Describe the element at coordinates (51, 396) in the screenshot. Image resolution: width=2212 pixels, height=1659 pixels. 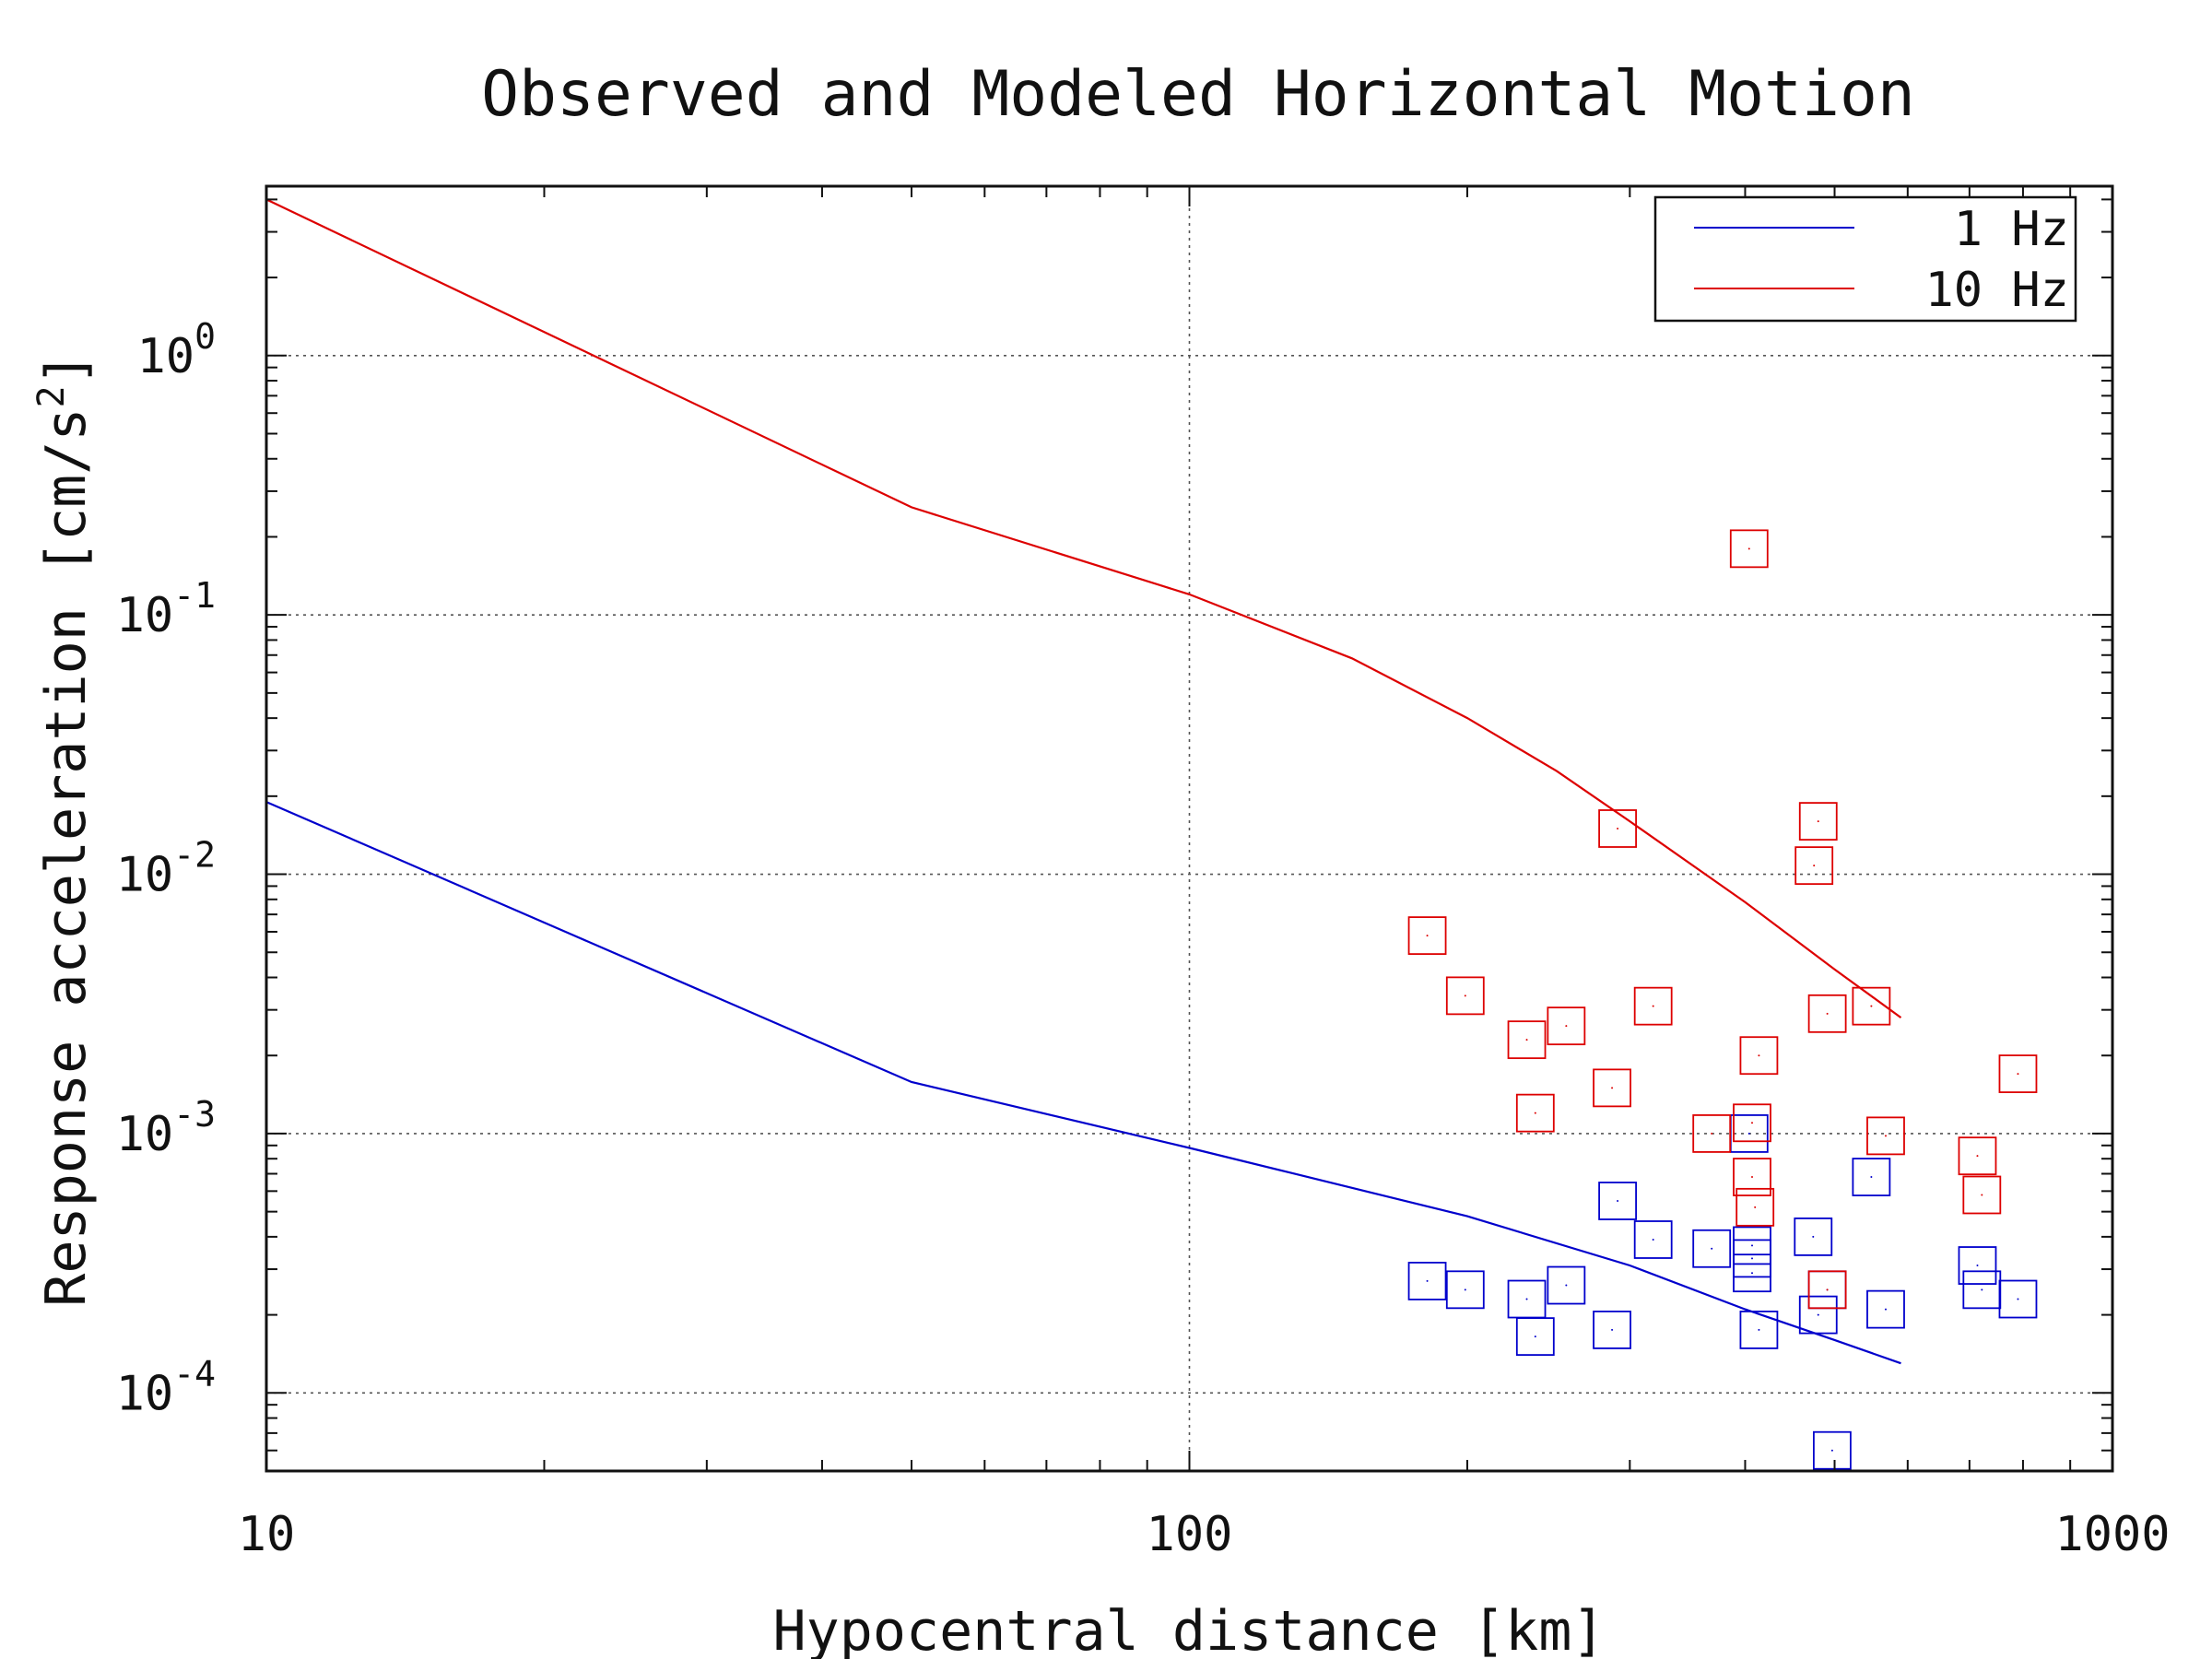
I see `y-axis-label-sup: 2` at that location.